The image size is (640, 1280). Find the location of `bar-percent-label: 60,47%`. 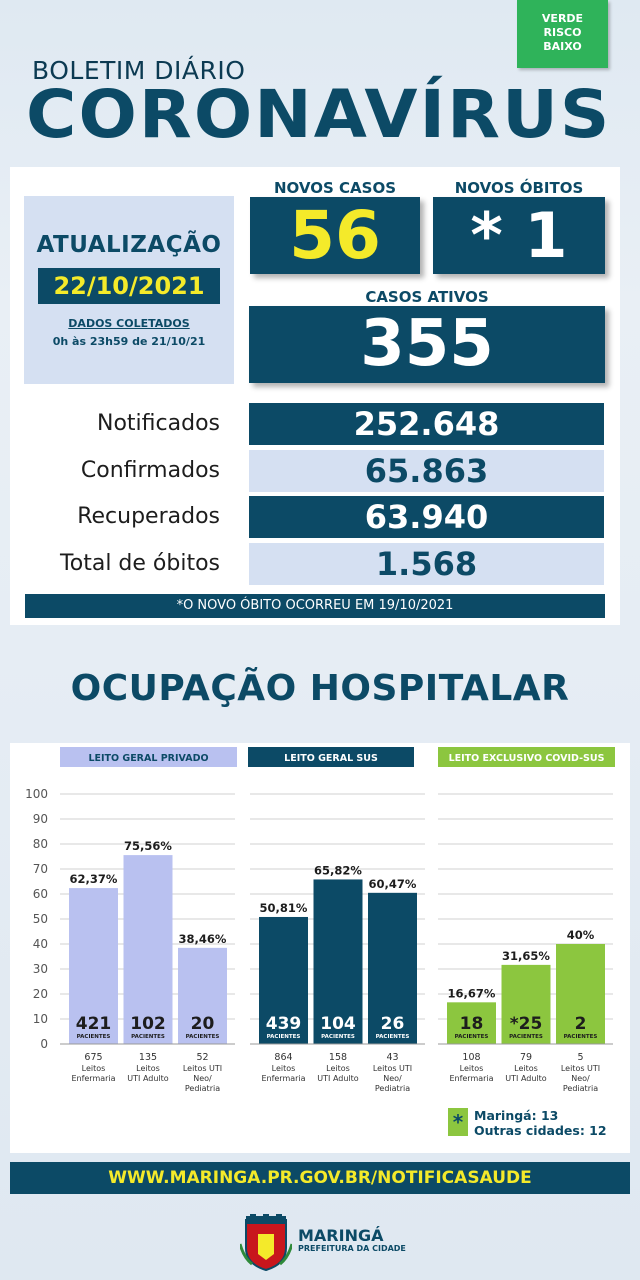

bar-percent-label: 60,47% is located at coordinates (393, 884).